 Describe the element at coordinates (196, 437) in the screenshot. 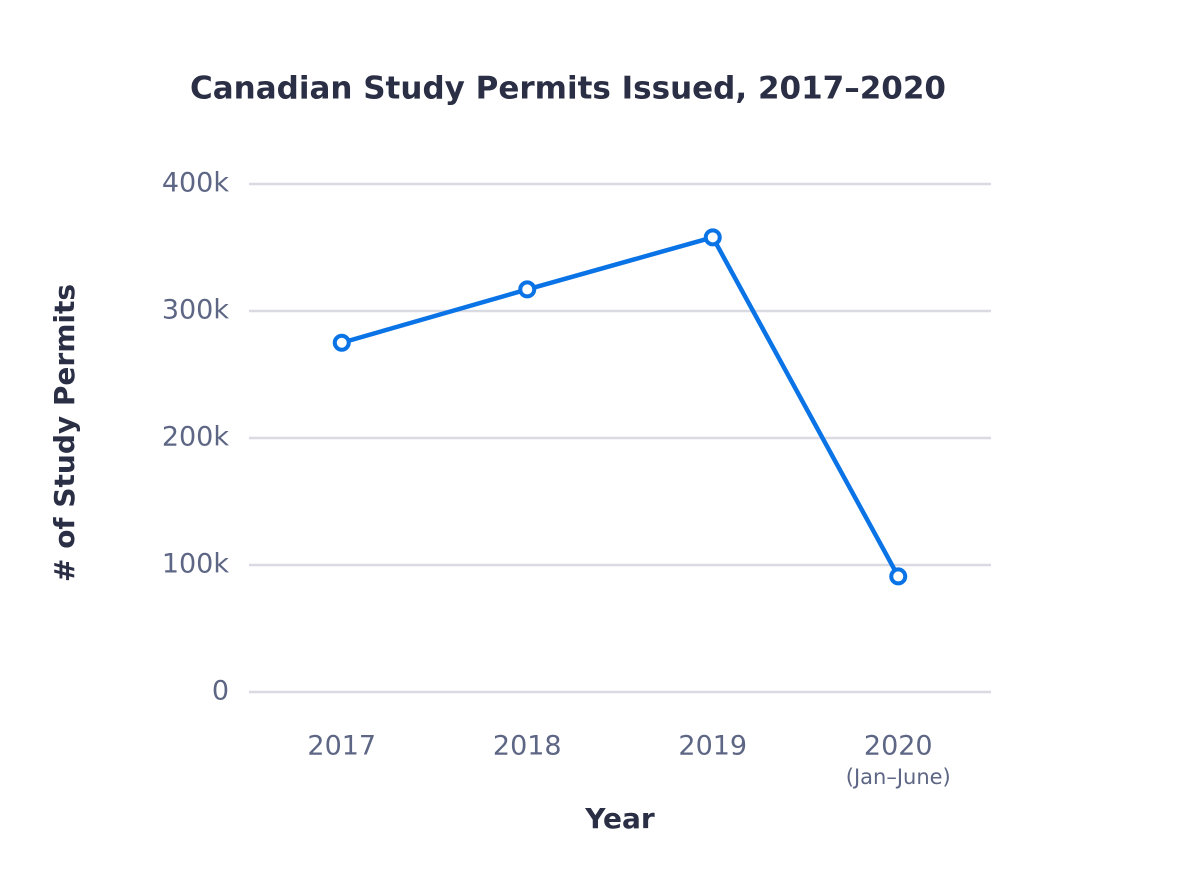

I see `y-tick-label: 200k` at that location.